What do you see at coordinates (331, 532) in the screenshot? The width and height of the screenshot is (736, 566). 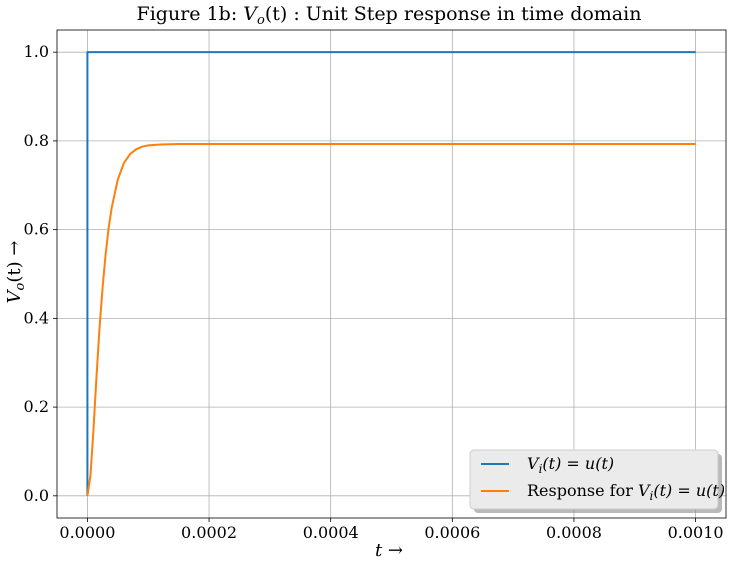 I see `x-tick-label: 0.0004` at bounding box center [331, 532].